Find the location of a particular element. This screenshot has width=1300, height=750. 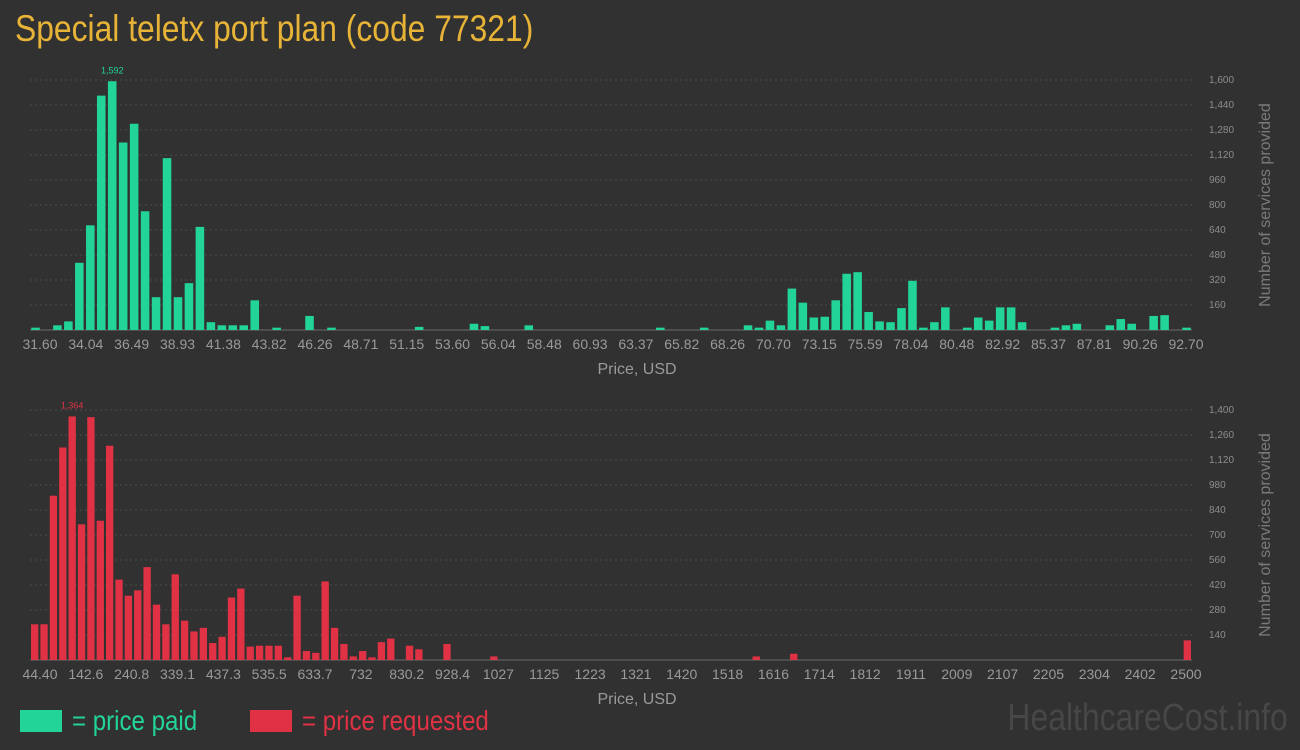

x-tick-label: 142.6 is located at coordinates (85, 674).